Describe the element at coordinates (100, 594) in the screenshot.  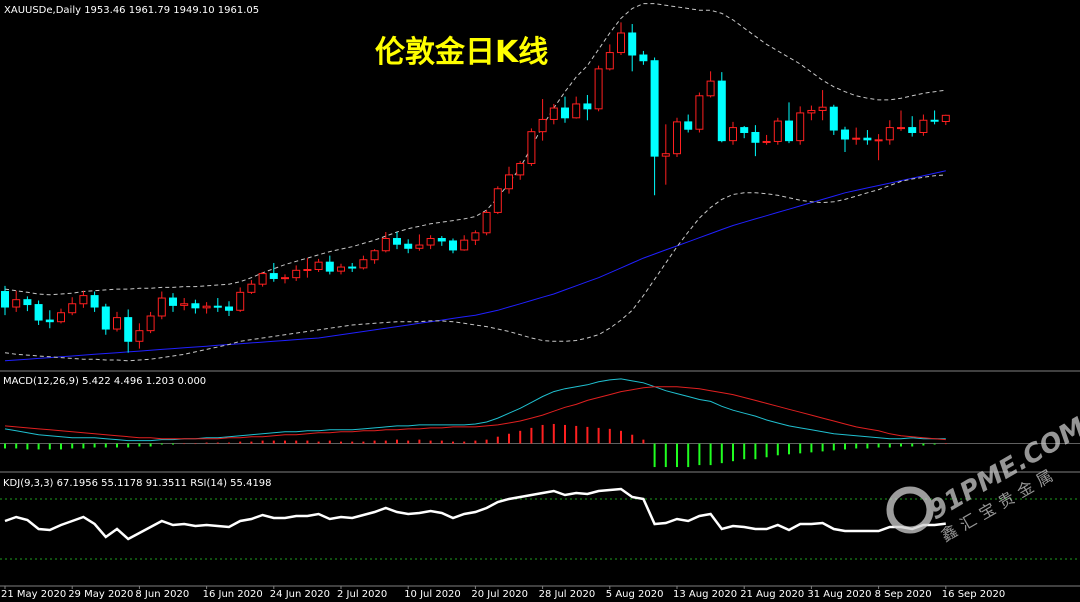
I see `x-tick-label: 29 May 2020` at that location.